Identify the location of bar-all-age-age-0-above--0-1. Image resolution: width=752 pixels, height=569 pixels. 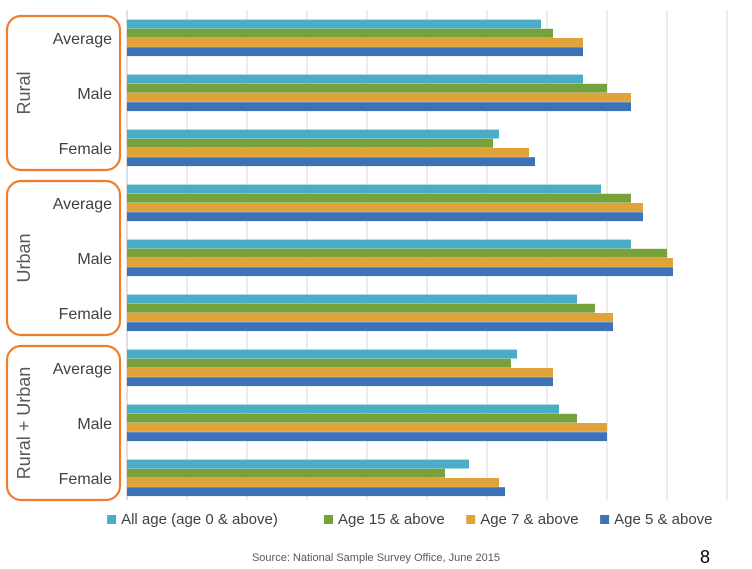
(355, 79).